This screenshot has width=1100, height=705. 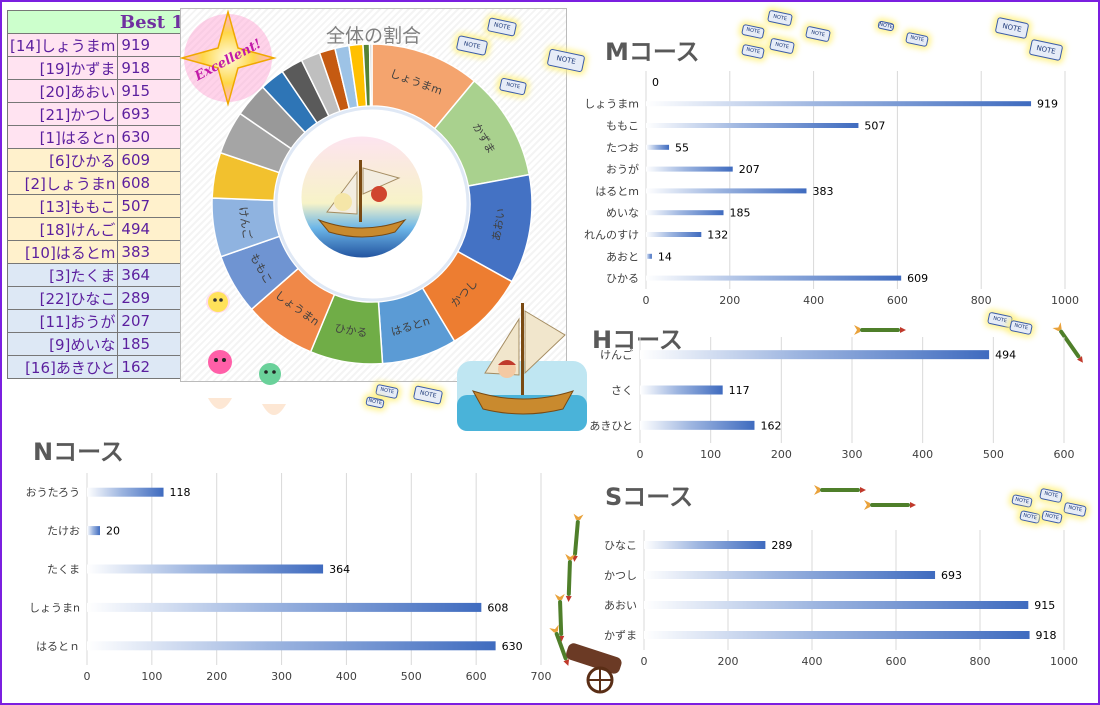 I want to click on category-label: かずま, so click(x=620, y=635).